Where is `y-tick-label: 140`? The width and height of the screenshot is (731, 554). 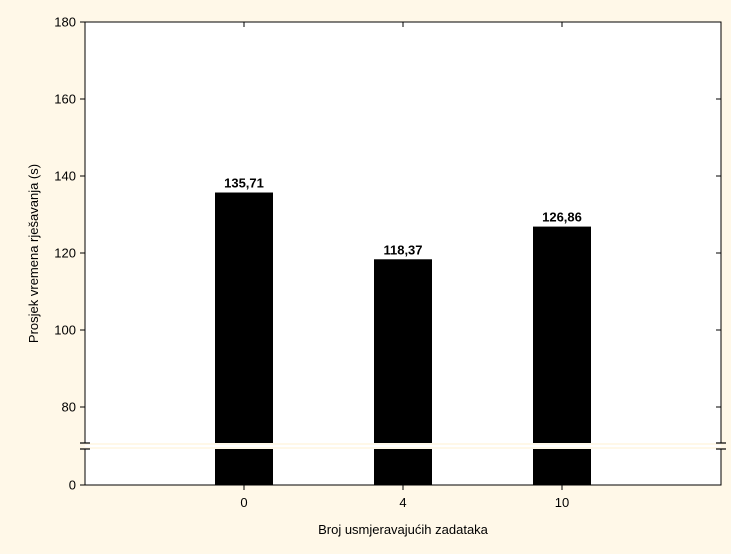
y-tick-label: 140 is located at coordinates (65, 176).